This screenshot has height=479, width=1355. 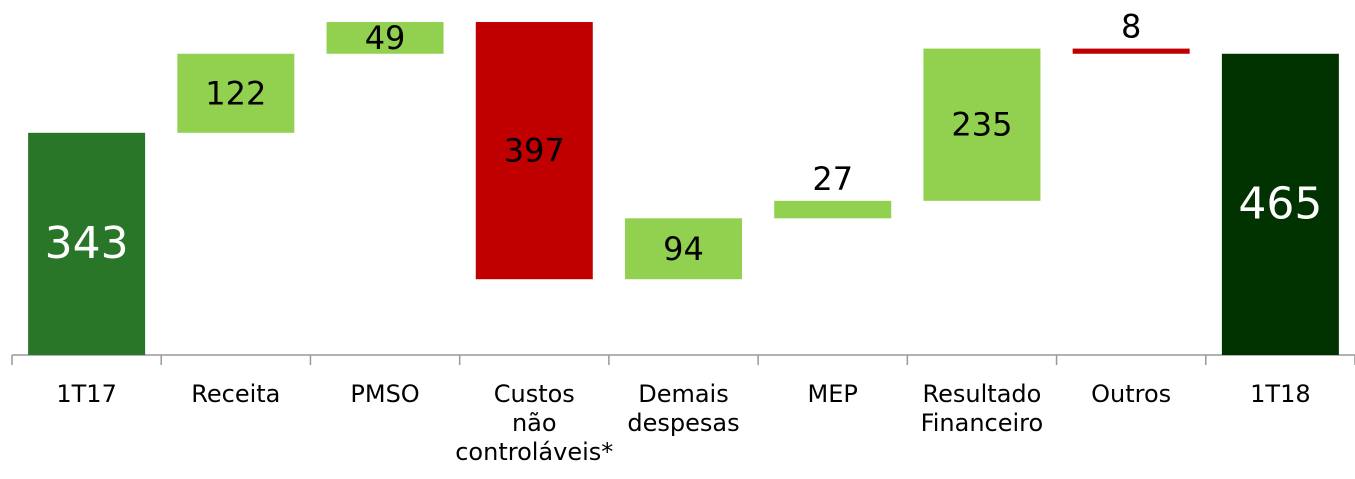 What do you see at coordinates (236, 394) in the screenshot?
I see `x-tick-label: Receita` at bounding box center [236, 394].